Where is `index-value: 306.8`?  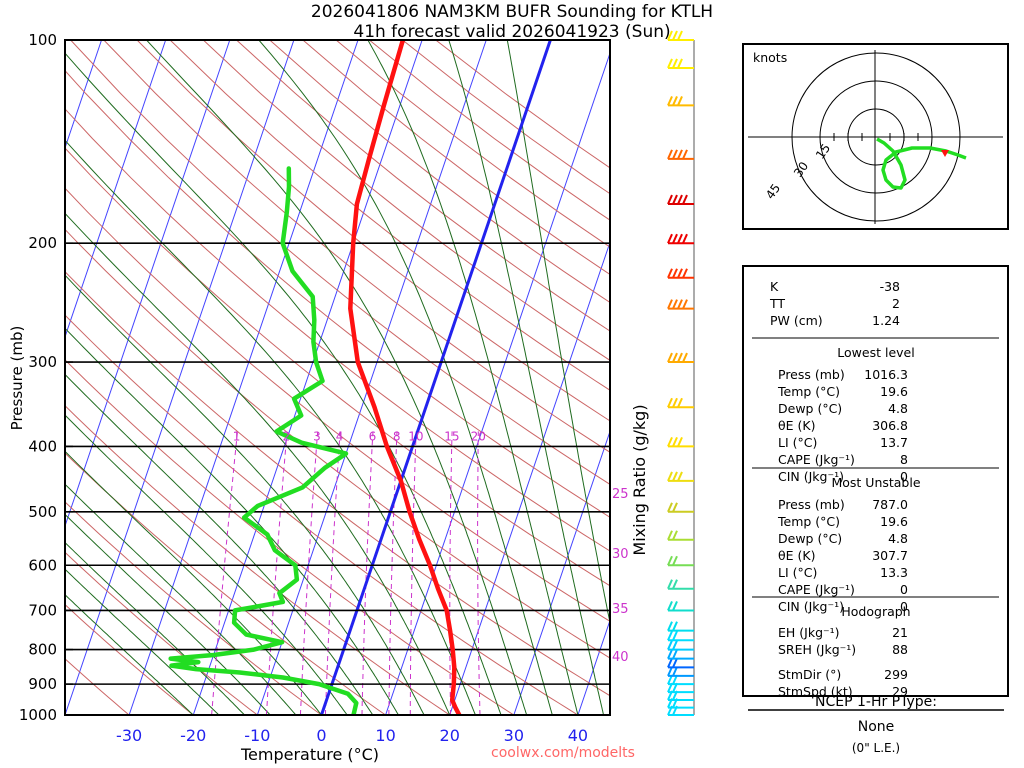 index-value: 306.8 is located at coordinates (890, 425).